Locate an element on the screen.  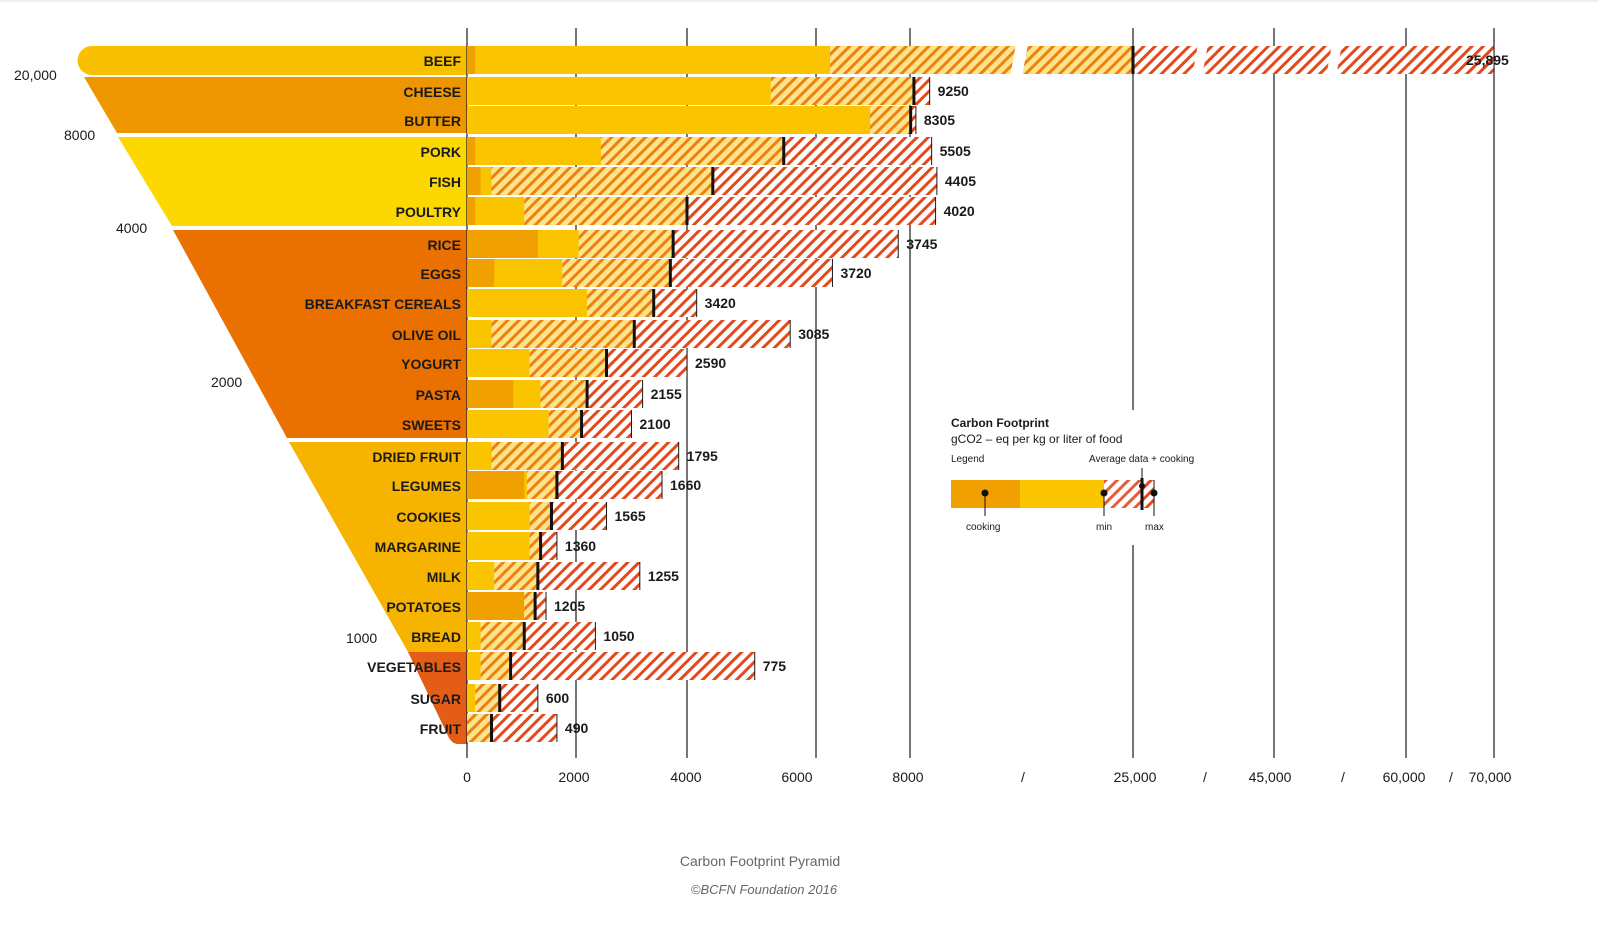
bar-row-cookies is located at coordinates (537, 516).